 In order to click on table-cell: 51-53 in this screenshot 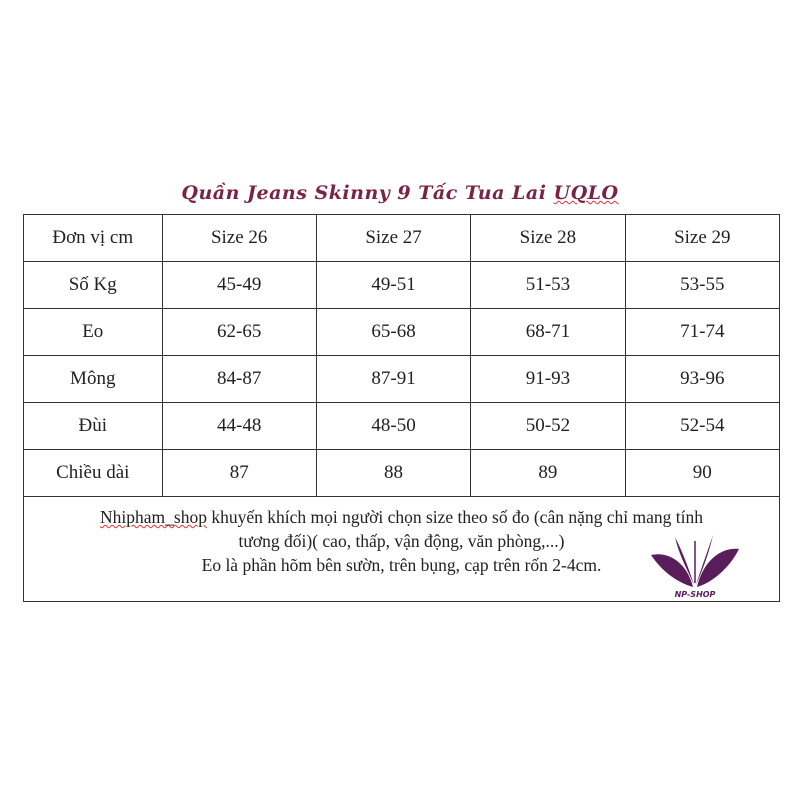, I will do `click(548, 285)`.